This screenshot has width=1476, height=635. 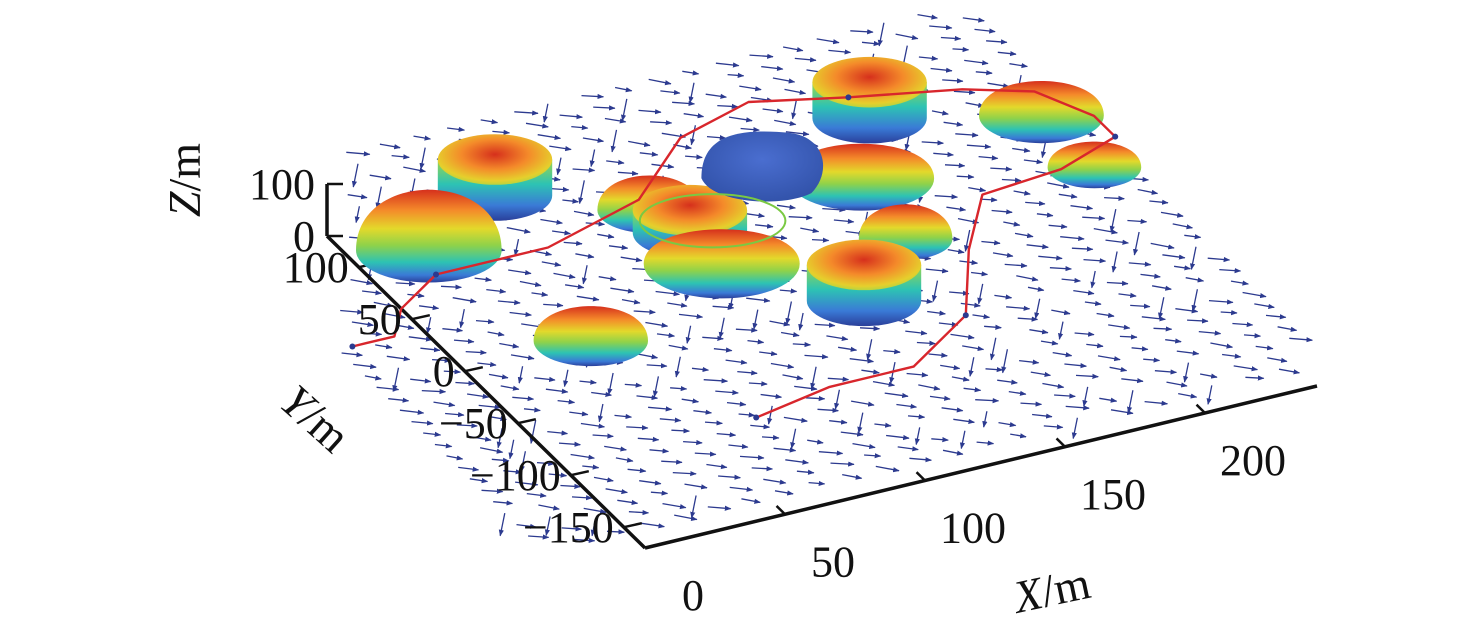 I want to click on y-tick-label: −100, so click(x=515, y=475).